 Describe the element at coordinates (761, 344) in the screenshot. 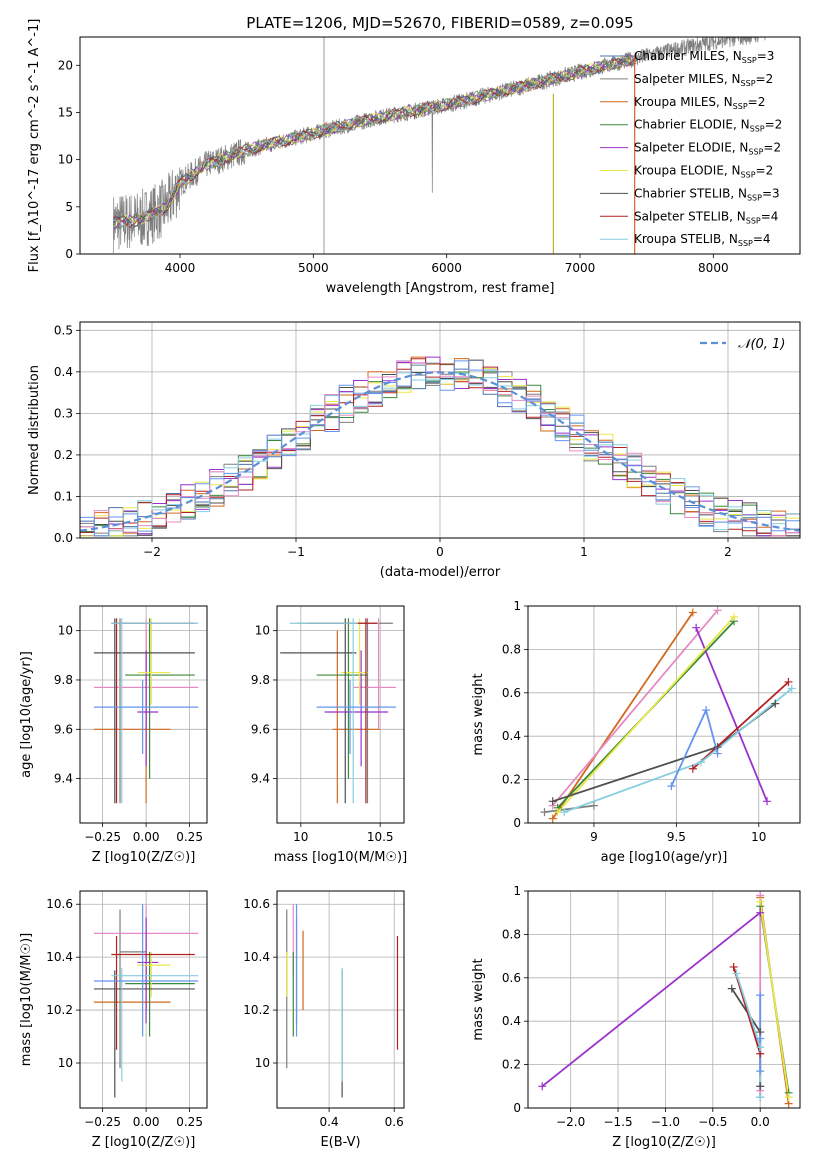

I see `legend-label: 𝒩(0, 1)` at that location.